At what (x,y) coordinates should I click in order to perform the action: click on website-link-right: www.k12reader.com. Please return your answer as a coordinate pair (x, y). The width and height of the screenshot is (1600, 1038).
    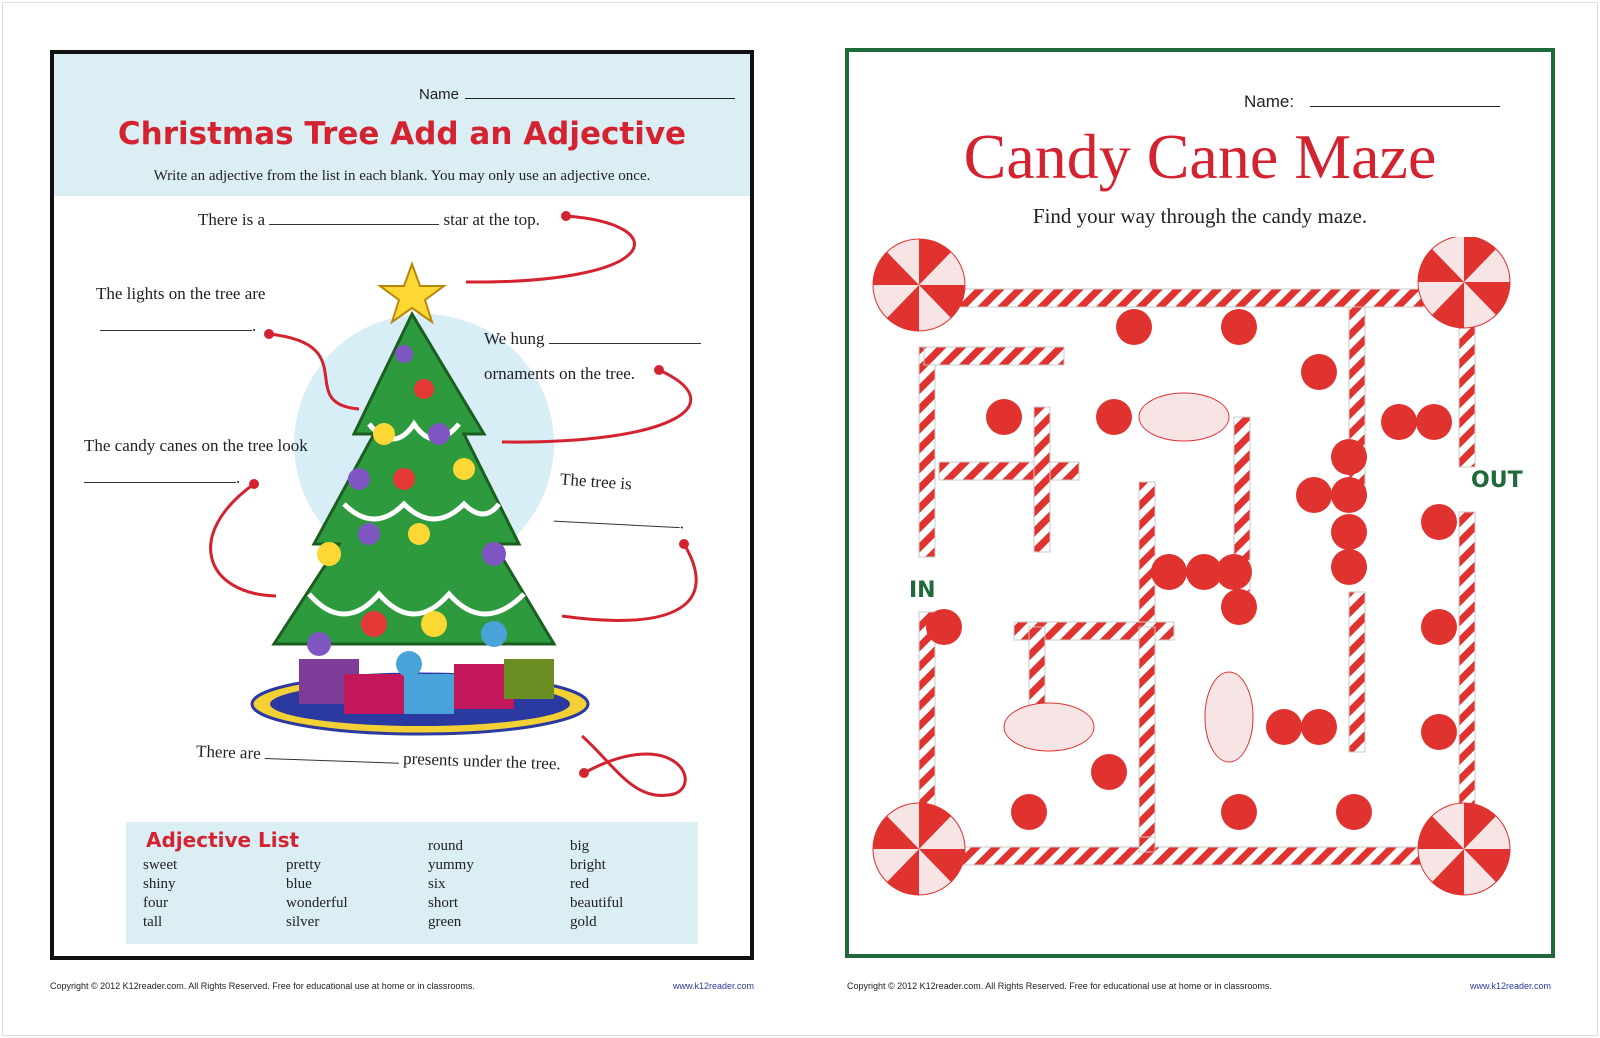
    Looking at the image, I should click on (1511, 986).